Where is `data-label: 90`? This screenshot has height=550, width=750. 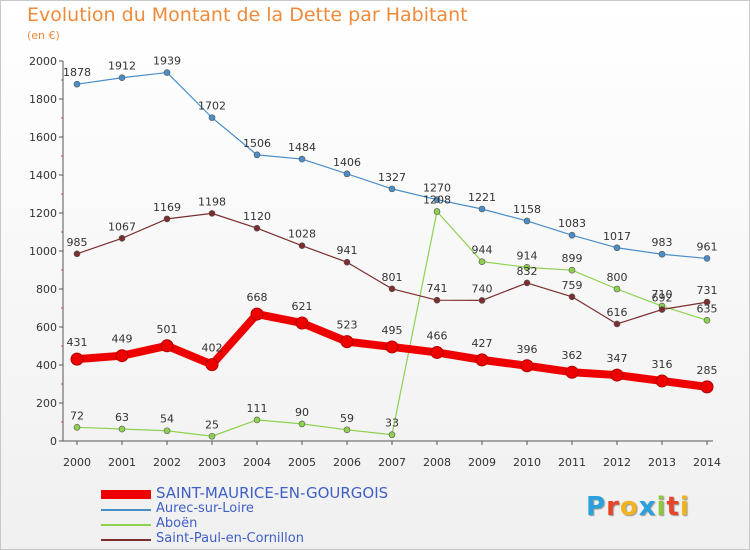 data-label: 90 is located at coordinates (302, 412).